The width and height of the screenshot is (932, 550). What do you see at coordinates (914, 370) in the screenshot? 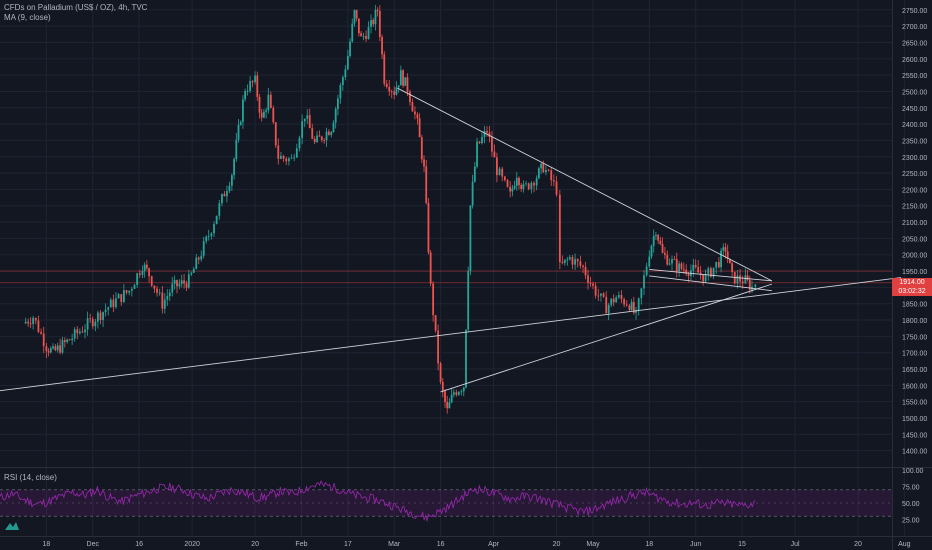
I see `y-tick-label: 1650.00` at bounding box center [914, 370].